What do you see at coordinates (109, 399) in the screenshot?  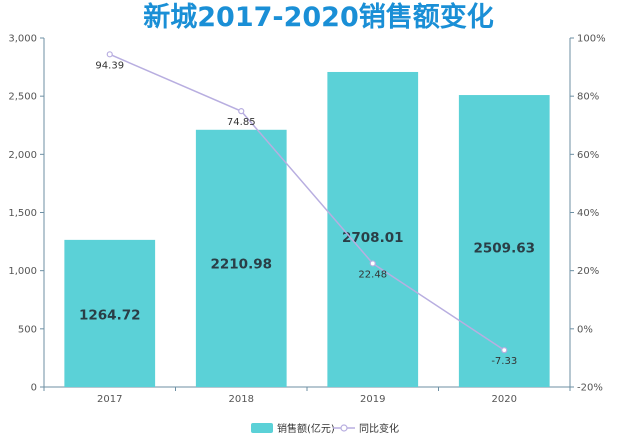 I see `x-tick-label: 2017` at bounding box center [109, 399].